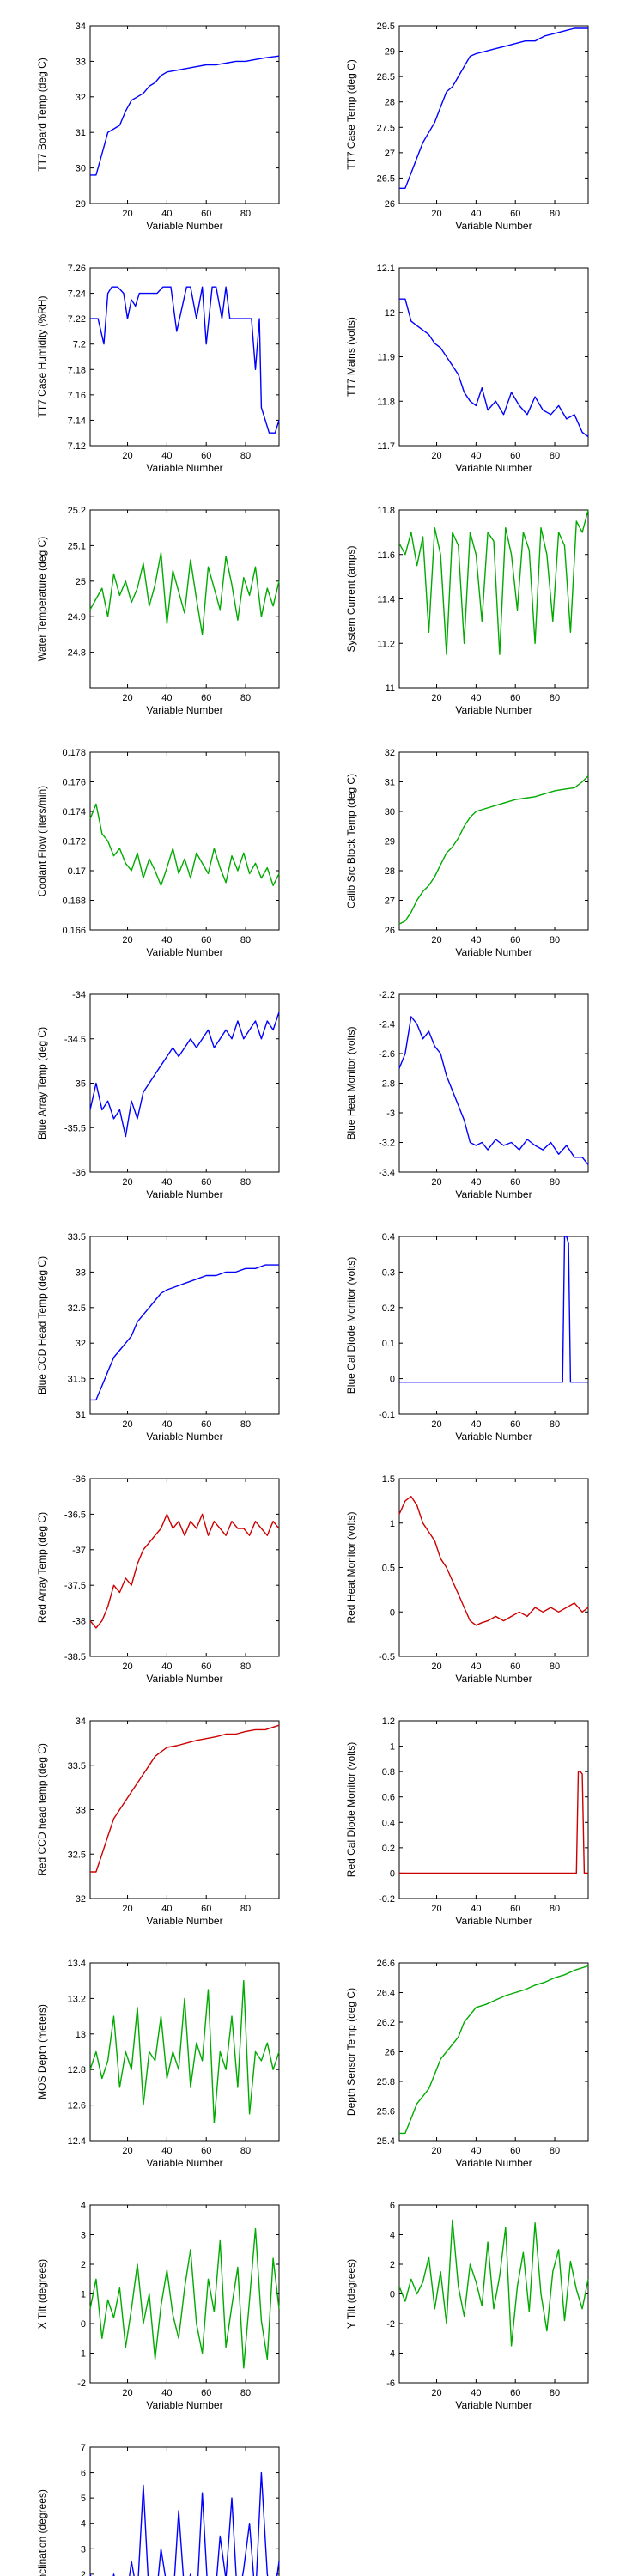 The height and width of the screenshot is (2576, 644). I want to click on y-tick-label: 28, so click(390, 872).